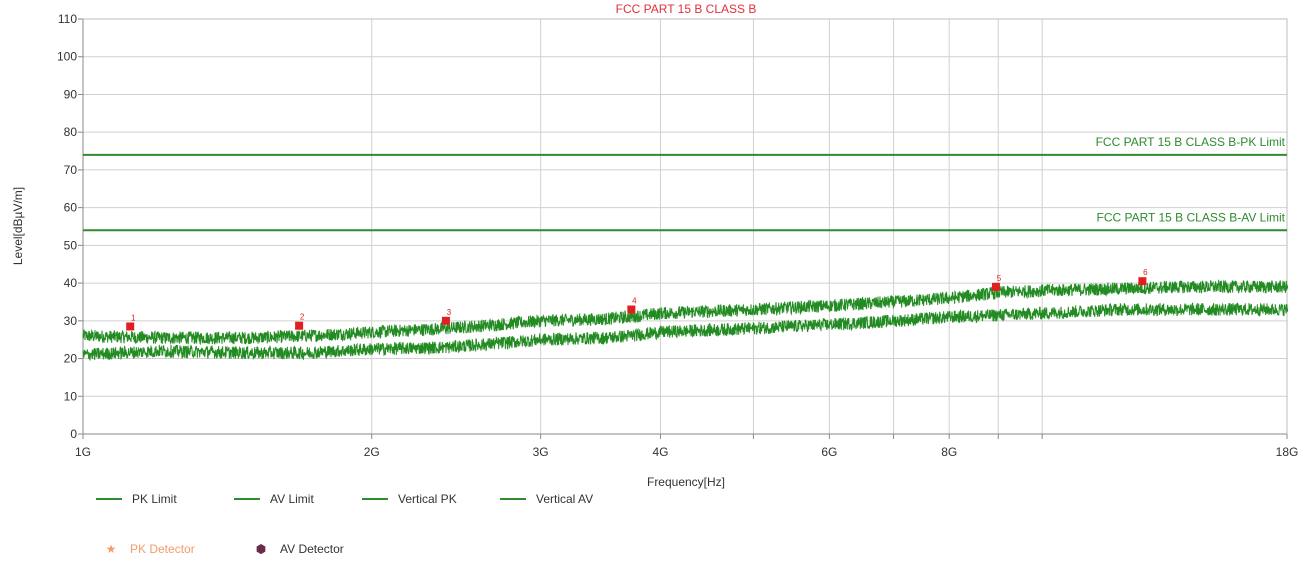 The image size is (1314, 562). What do you see at coordinates (372, 452) in the screenshot?
I see `x-tick-label: 2G` at bounding box center [372, 452].